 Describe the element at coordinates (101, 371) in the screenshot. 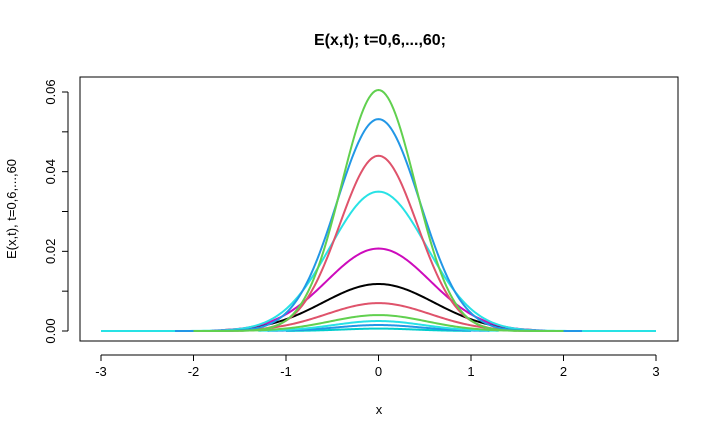

I see `x-tick-label: -3` at that location.